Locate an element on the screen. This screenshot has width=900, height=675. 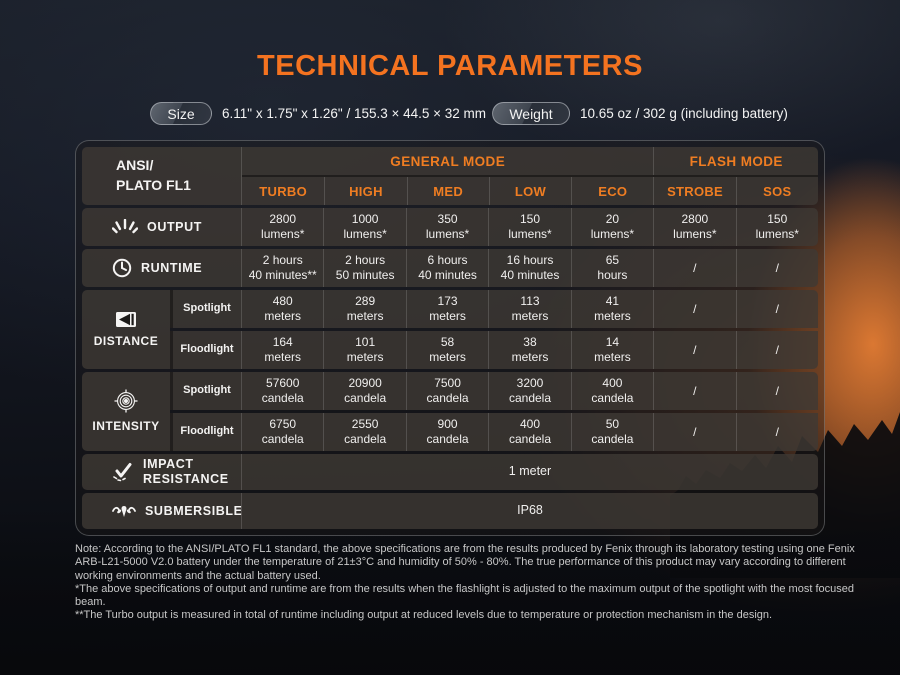
distance-spot-high: 289 meters is located at coordinates (364, 309).